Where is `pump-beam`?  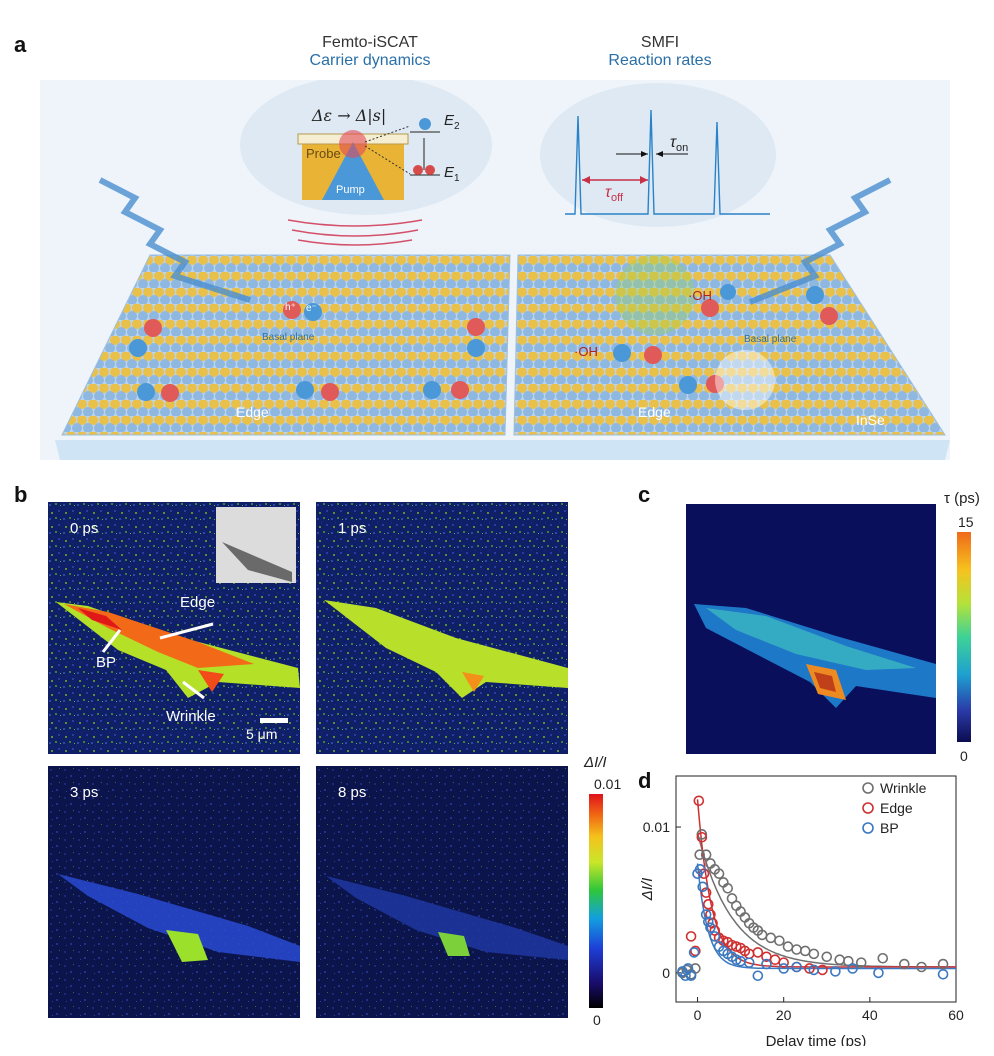 pump-beam is located at coordinates (353, 171).